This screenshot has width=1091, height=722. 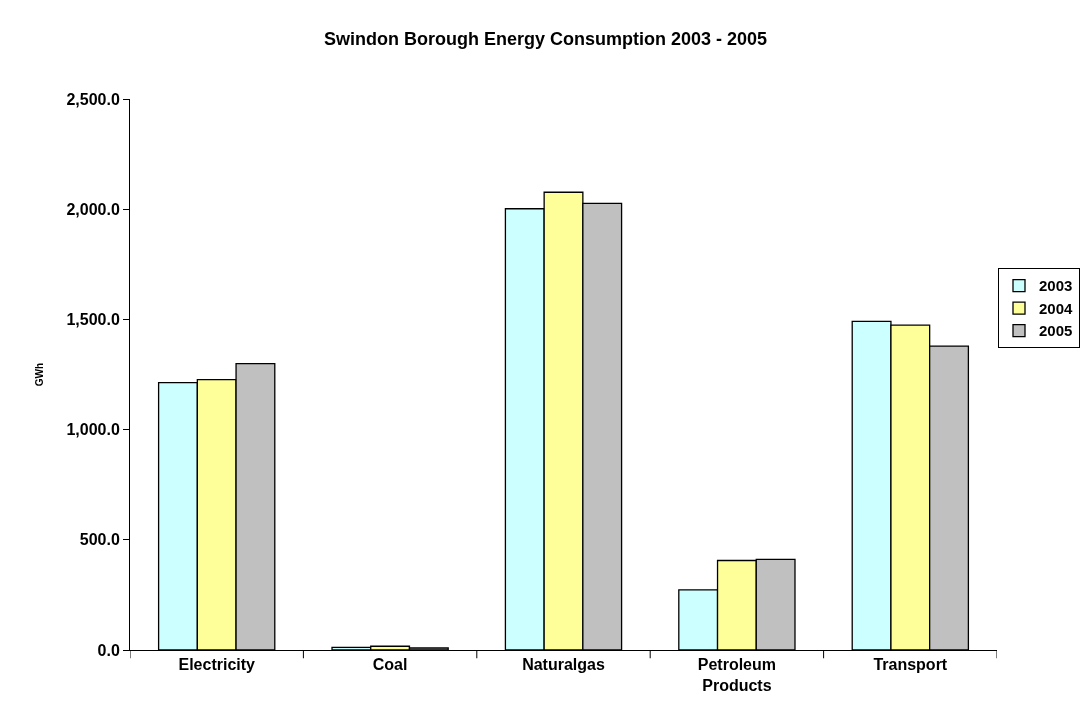 What do you see at coordinates (93, 319) in the screenshot?
I see `y-tick-label: 1,500.0` at bounding box center [93, 319].